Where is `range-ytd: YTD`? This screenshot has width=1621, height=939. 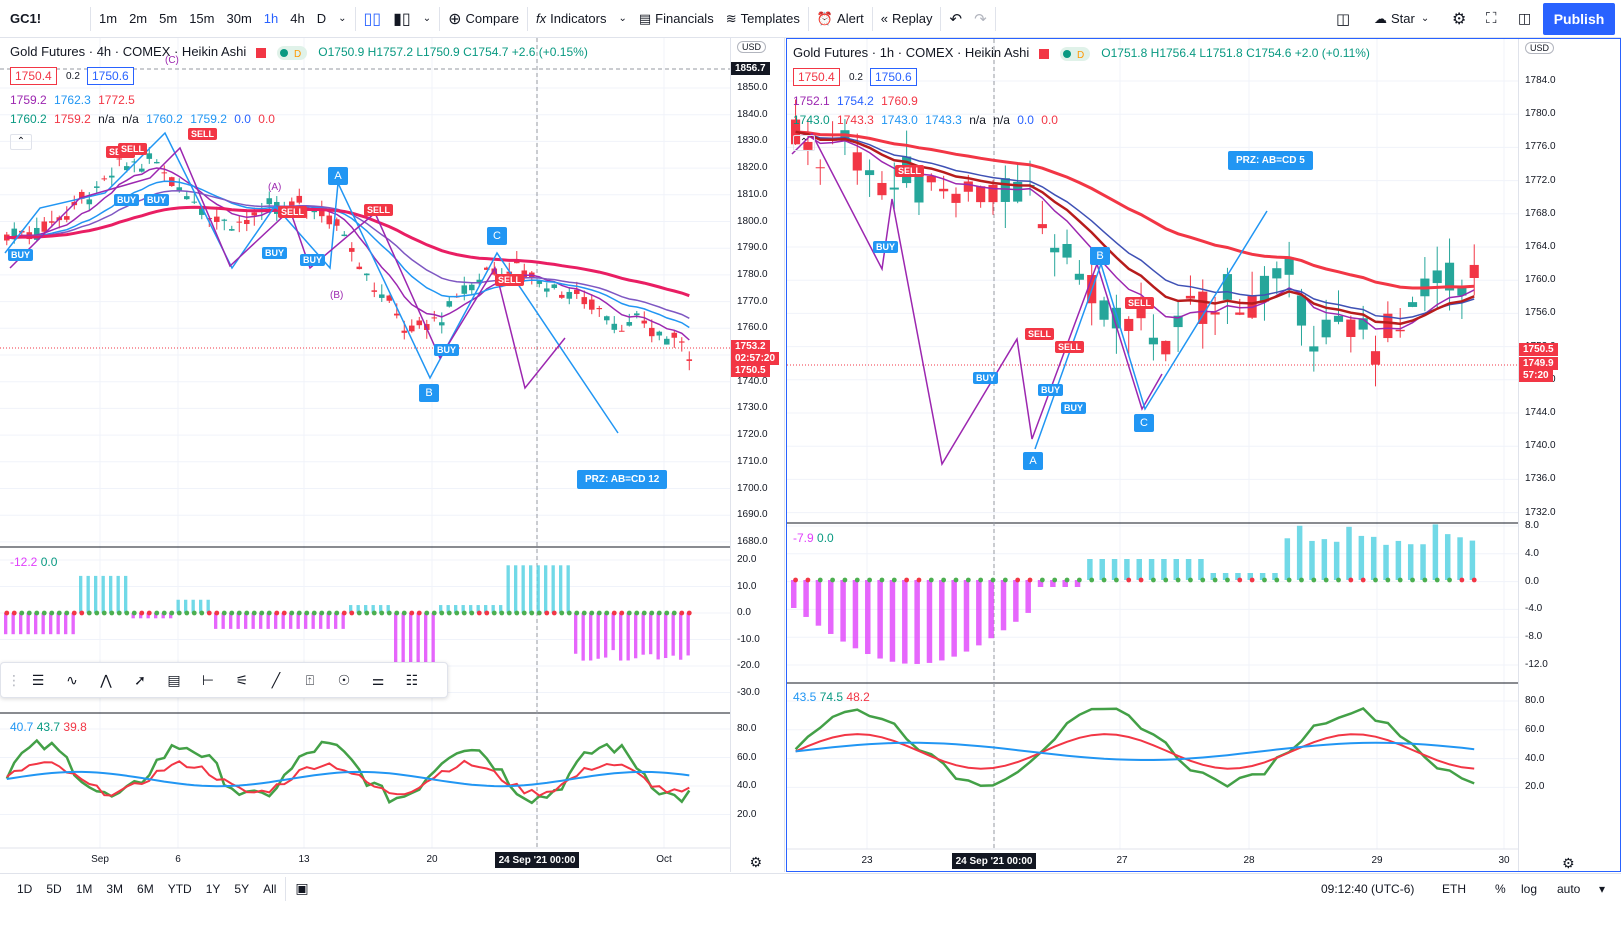
range-ytd: YTD is located at coordinates (179, 888).